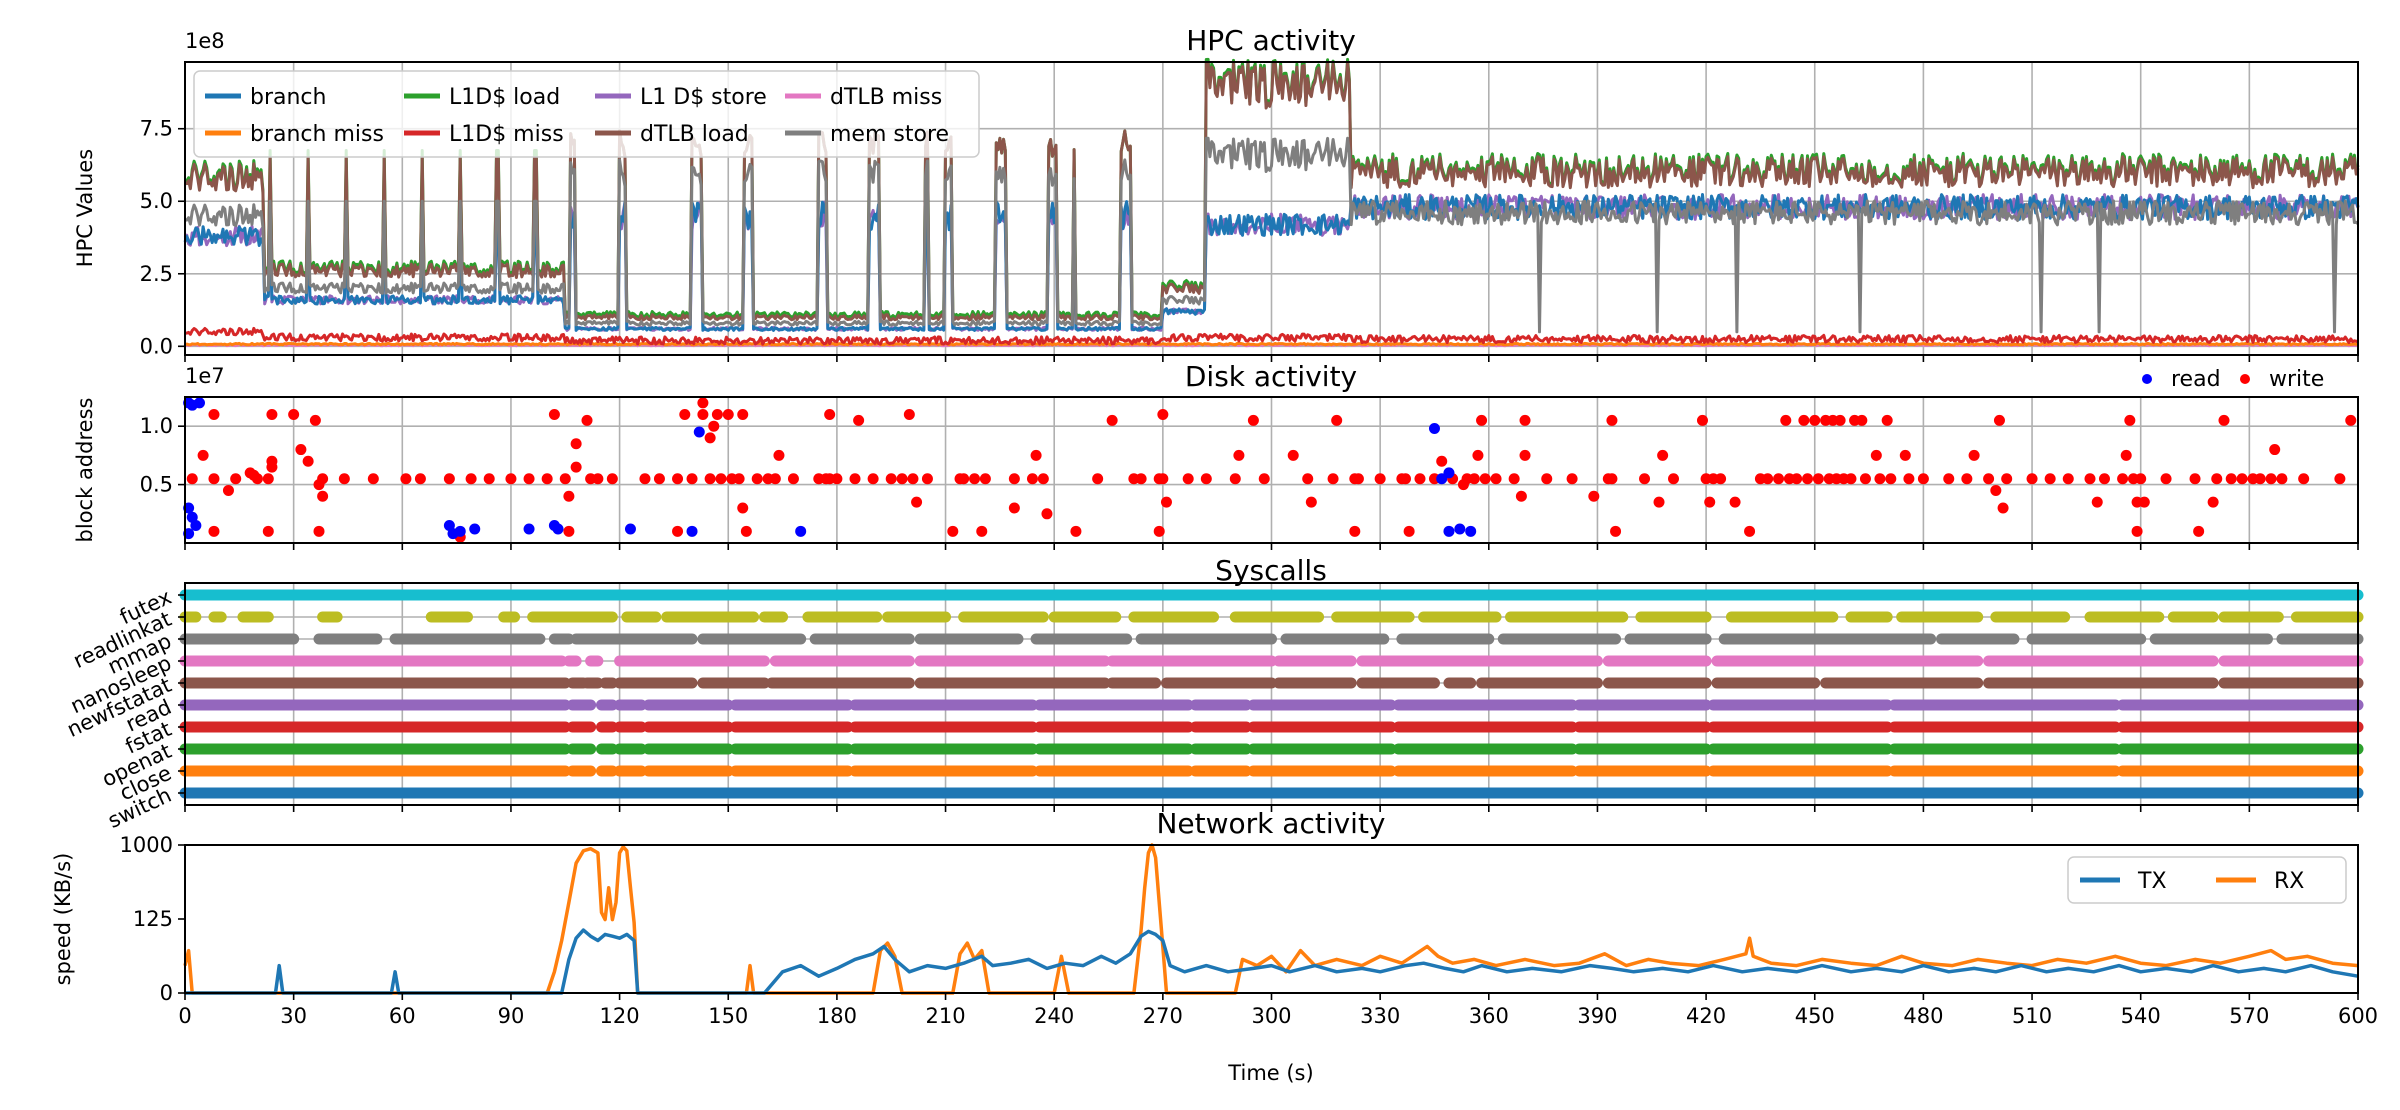 This screenshot has height=1110, width=2400. Describe the element at coordinates (1270, 823) in the screenshot. I see `network-title: Network activity` at that location.